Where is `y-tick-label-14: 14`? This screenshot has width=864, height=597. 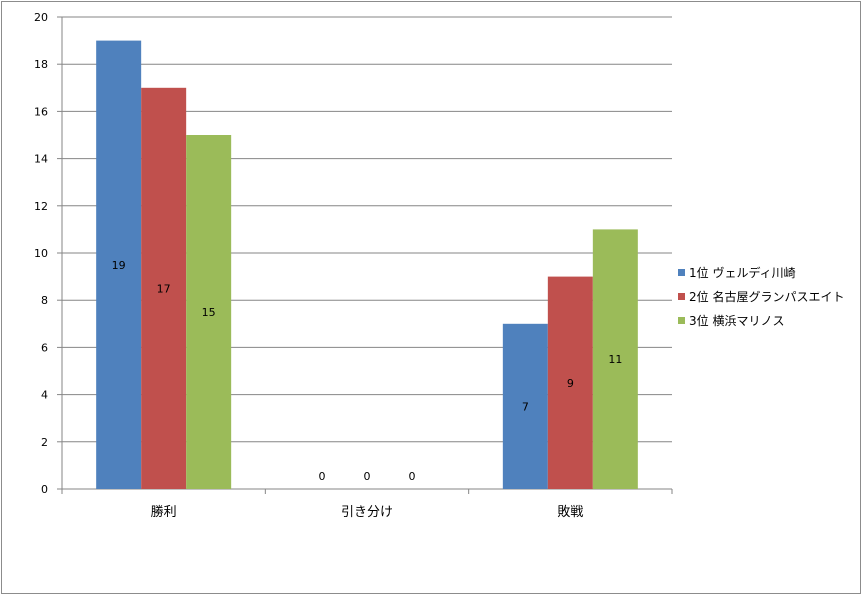 y-tick-label-14: 14 is located at coordinates (41, 159).